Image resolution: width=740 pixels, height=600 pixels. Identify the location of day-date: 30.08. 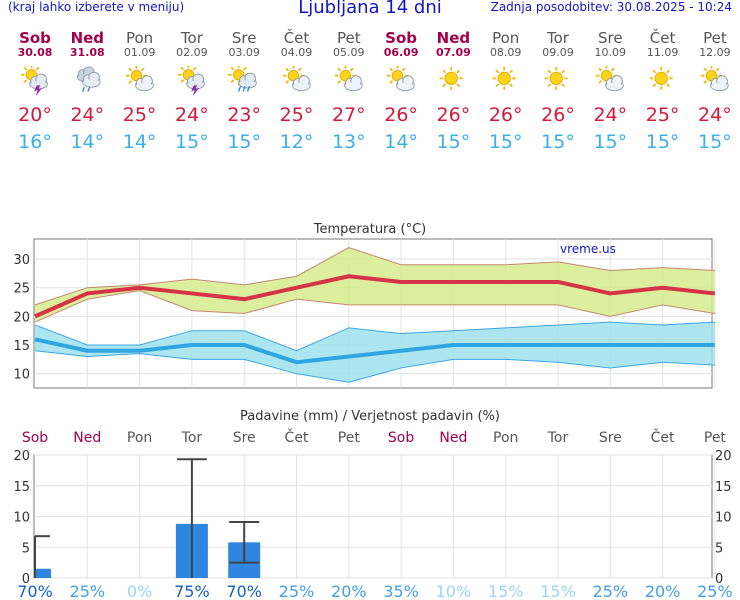
(35, 52).